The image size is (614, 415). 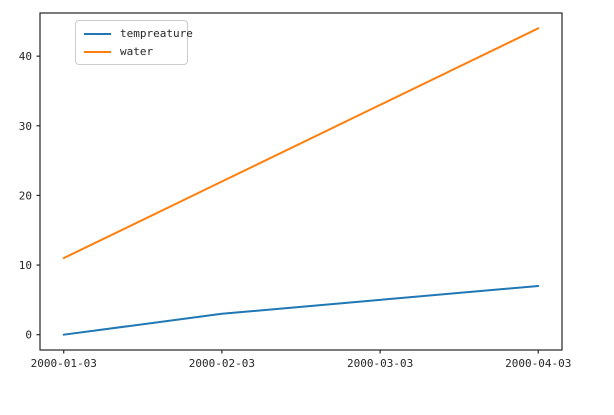 I want to click on y-tick-label: 0, so click(x=28, y=335).